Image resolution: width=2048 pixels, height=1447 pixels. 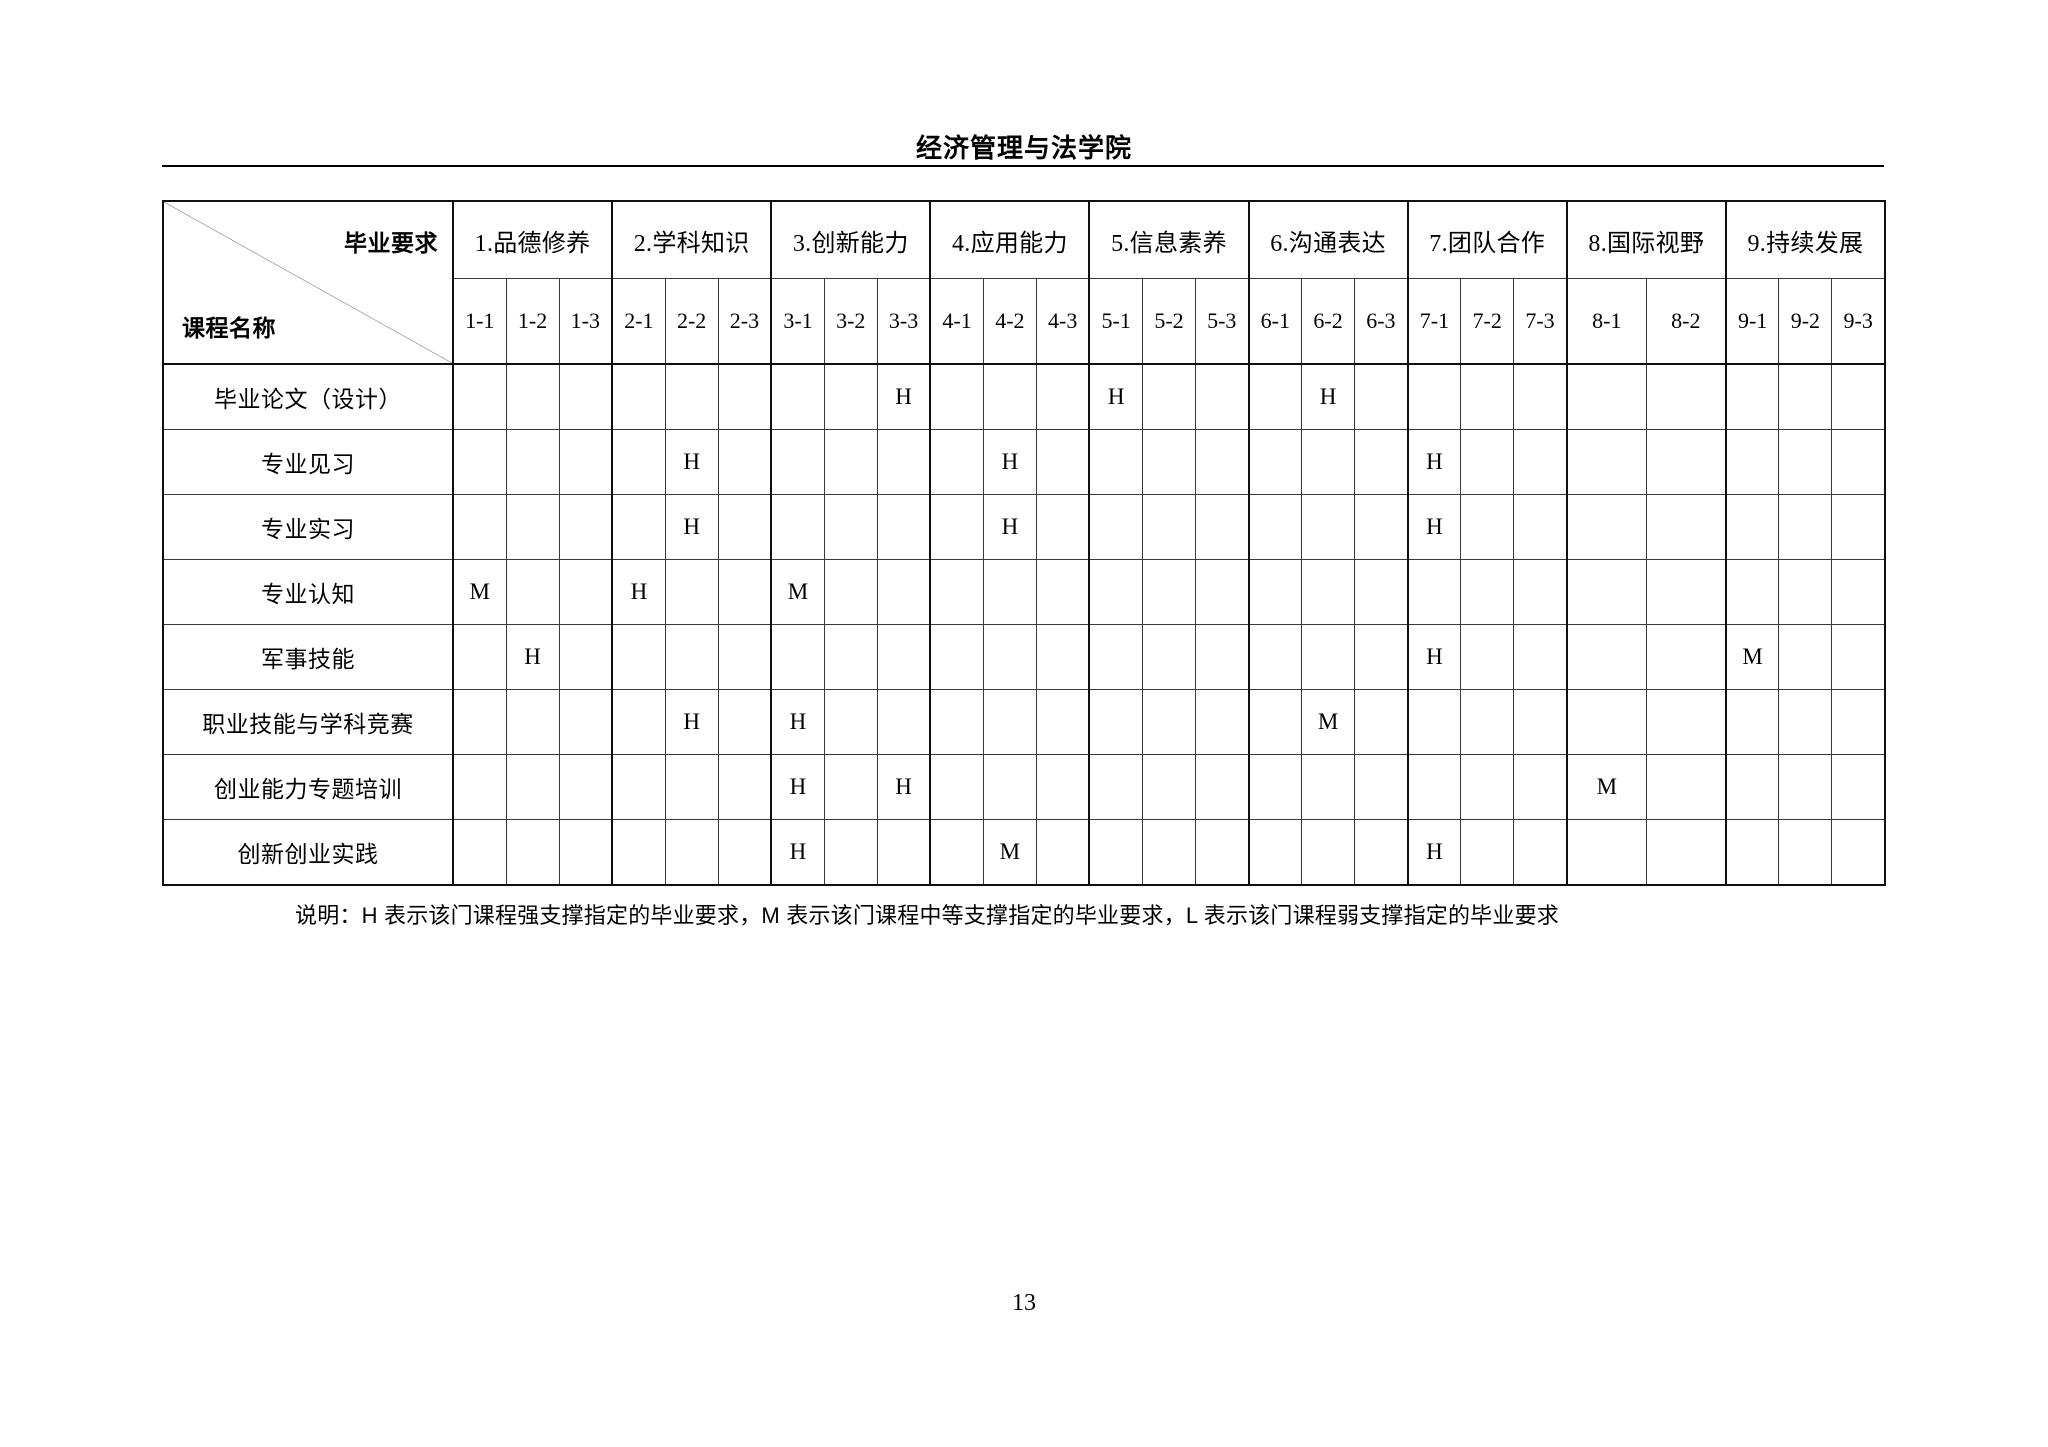 What do you see at coordinates (1024, 722) in the screenshot?
I see `table-row: 职业技能与学科竞赛 H H M` at bounding box center [1024, 722].